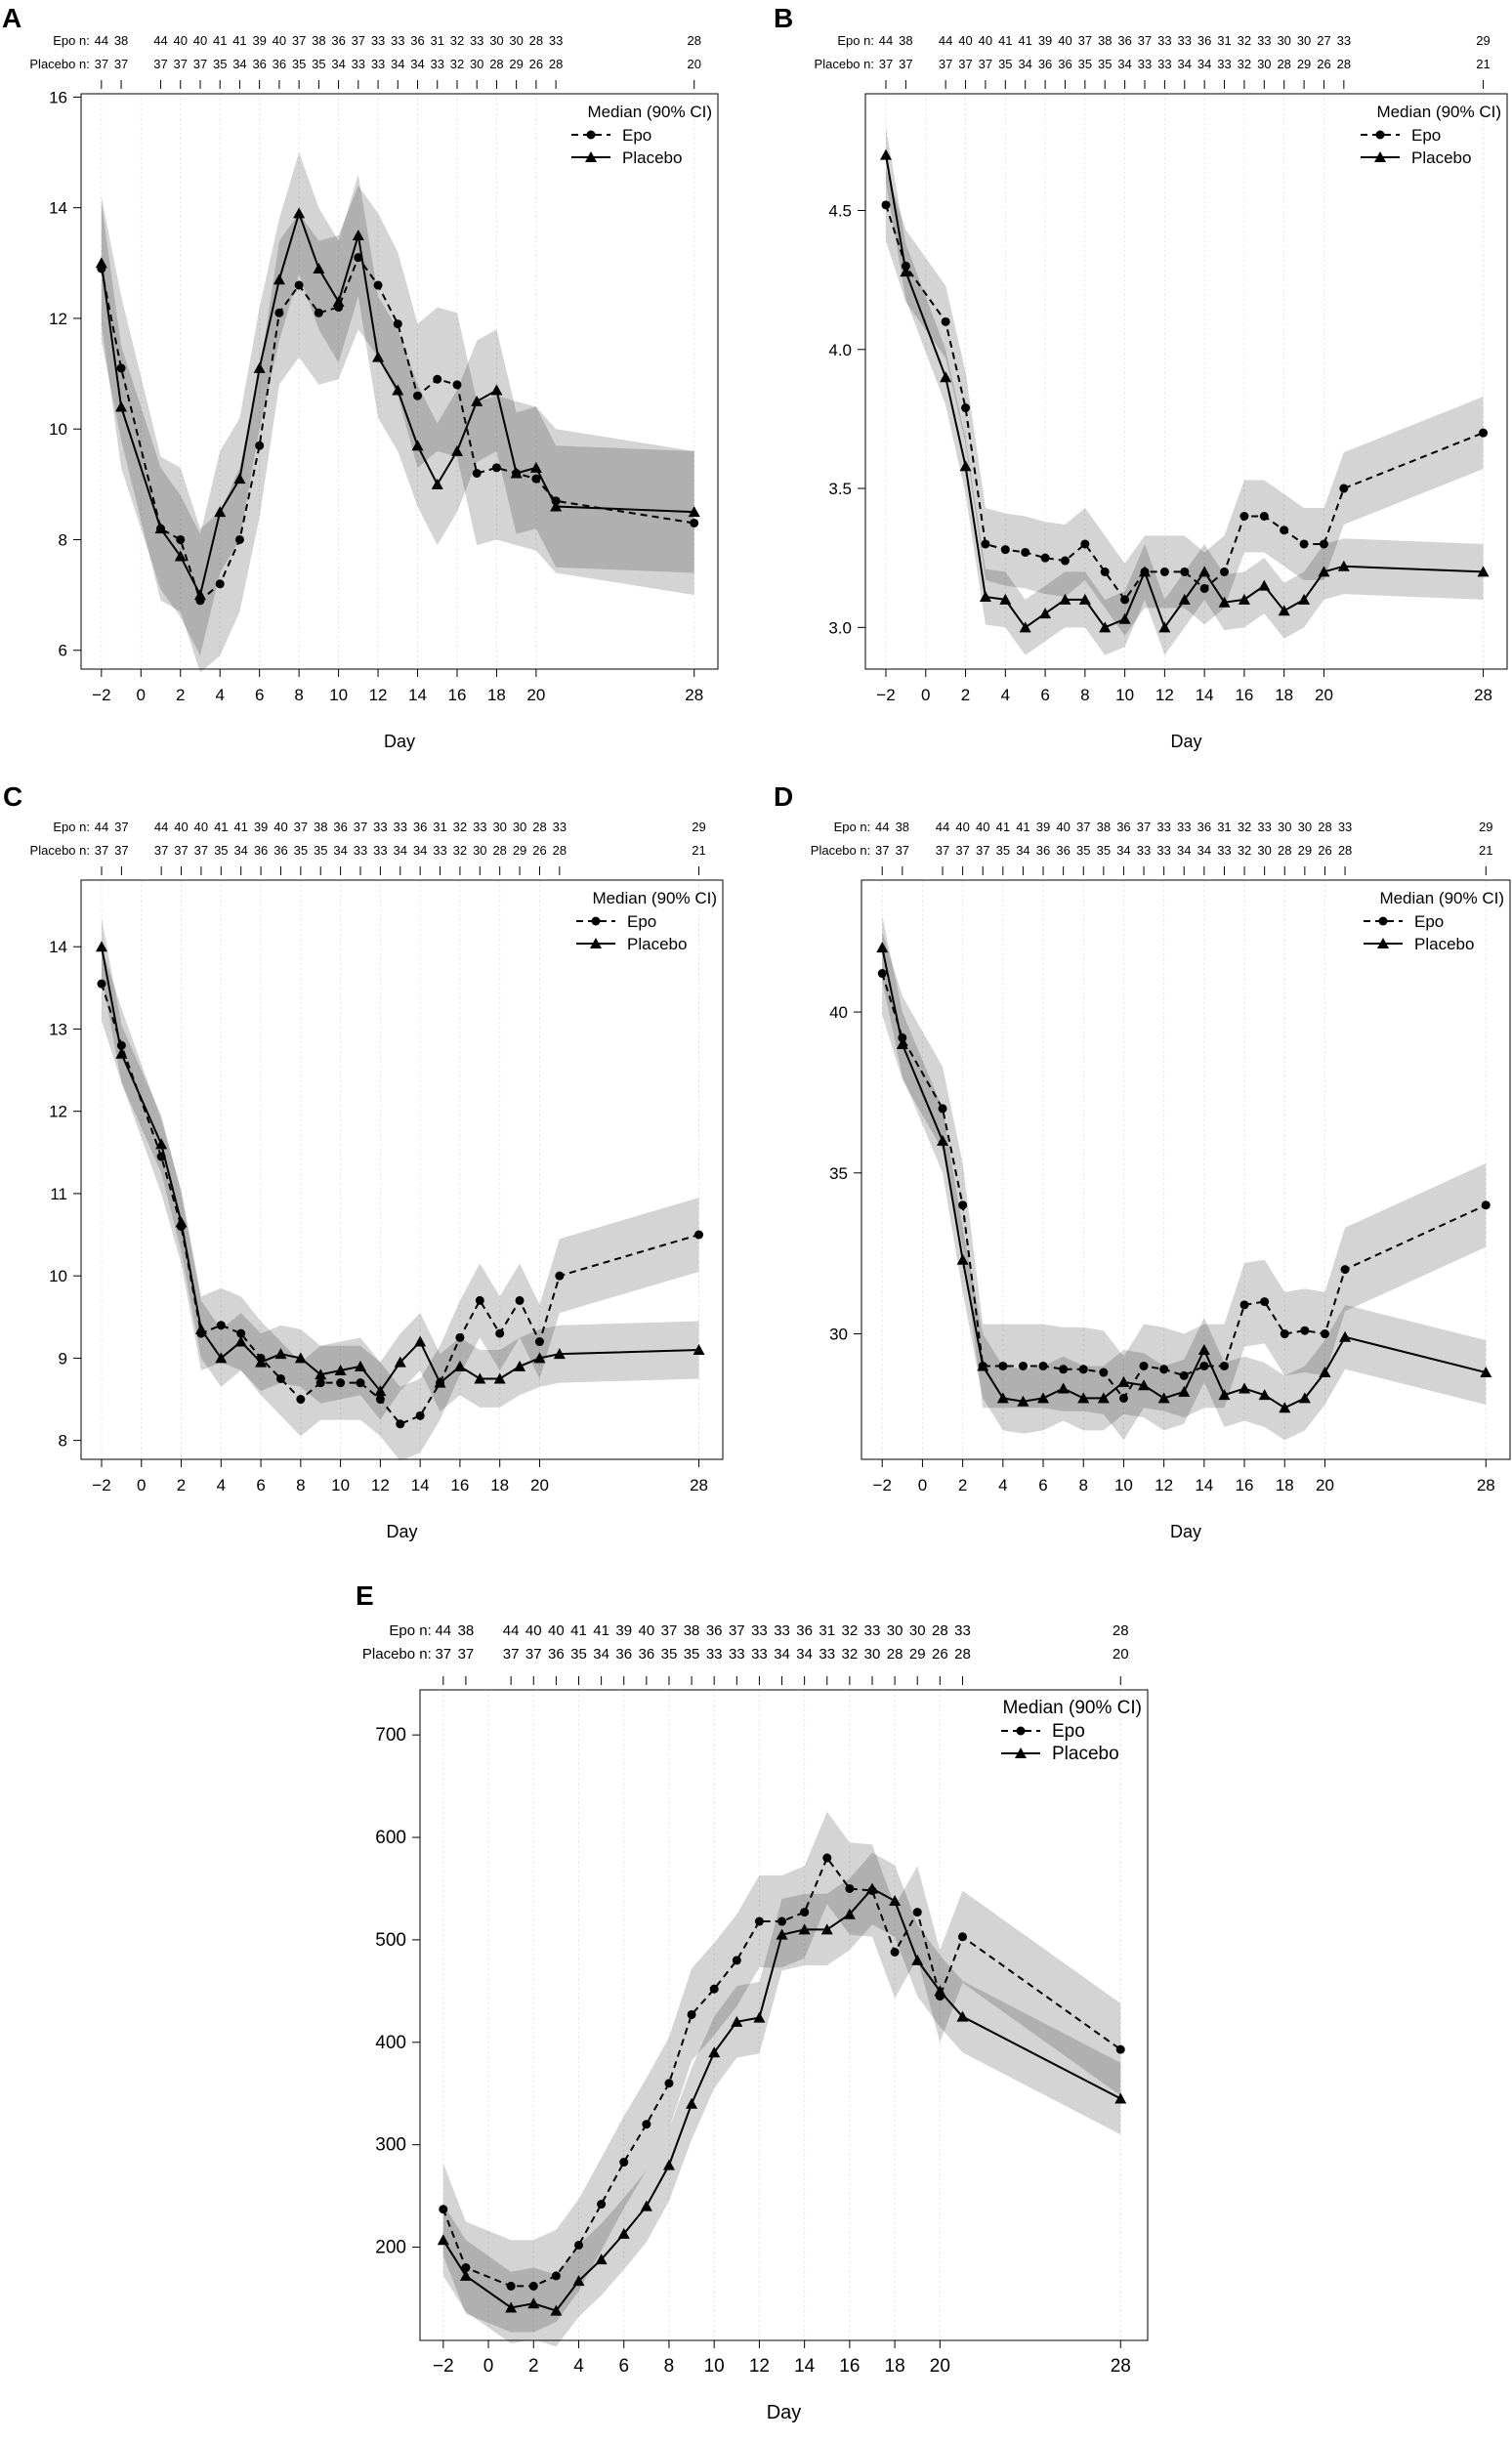 This screenshot has height=2442, width=1512. I want to click on x-tick-label: 10, so click(1124, 695).